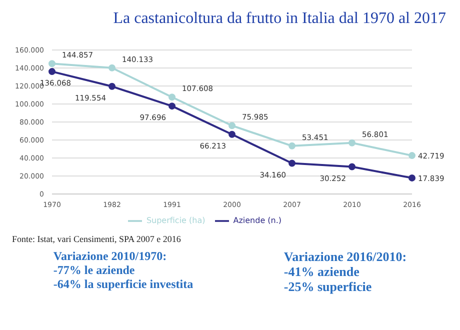 This screenshot has height=330, width=460. I want to click on text: Variazione 2016/2010: -41% aziende -25% superficie, so click(345, 272).